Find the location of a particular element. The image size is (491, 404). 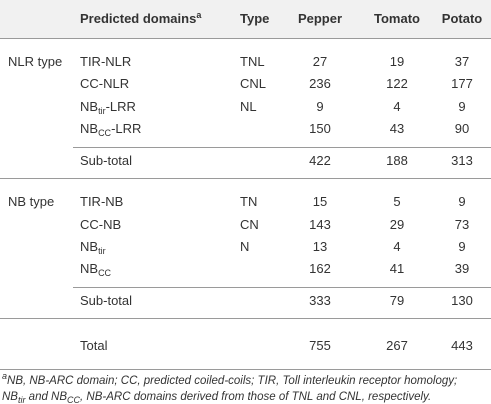

cell-value: 150 is located at coordinates (320, 128).